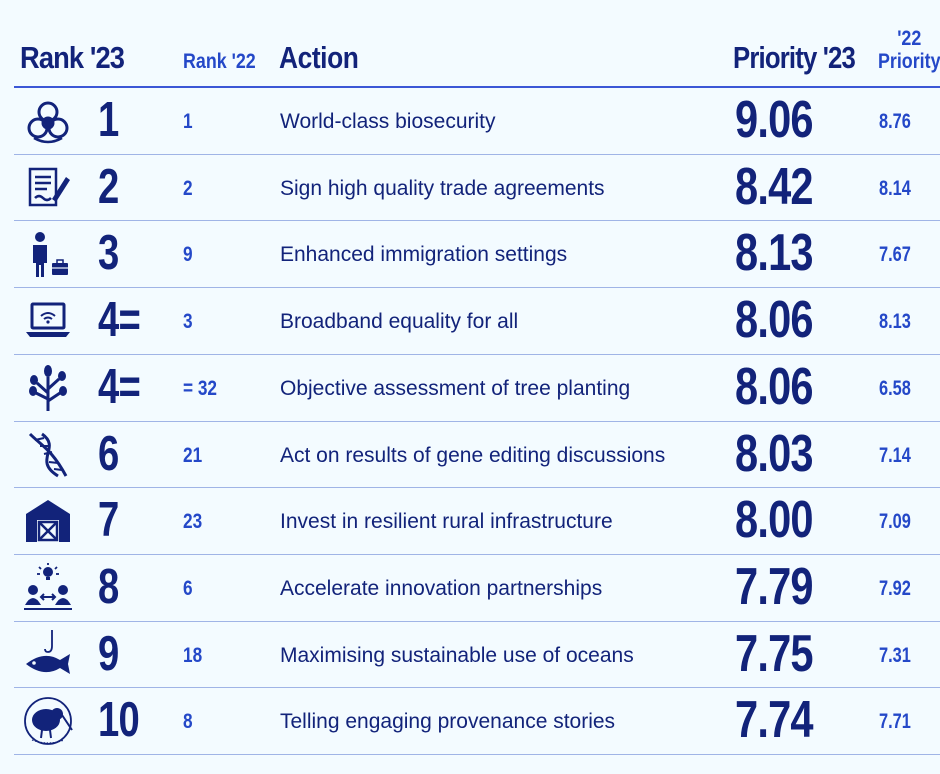  What do you see at coordinates (48, 455) in the screenshot?
I see `dna-icon` at bounding box center [48, 455].